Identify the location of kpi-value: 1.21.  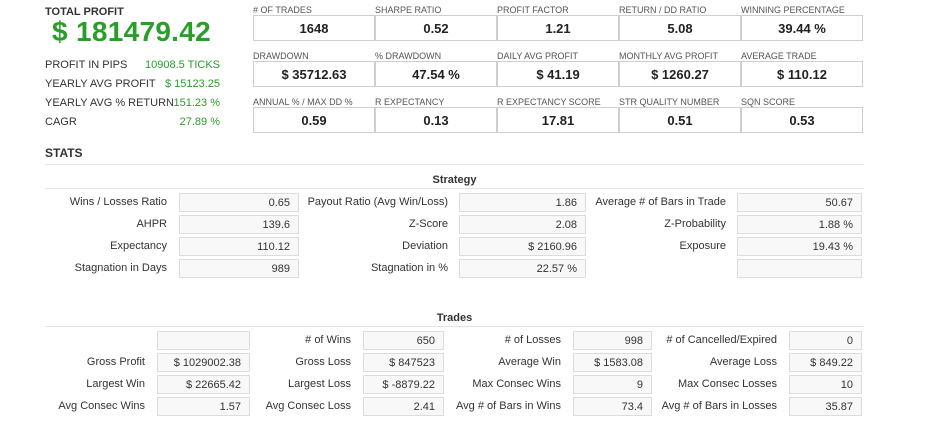
(558, 28).